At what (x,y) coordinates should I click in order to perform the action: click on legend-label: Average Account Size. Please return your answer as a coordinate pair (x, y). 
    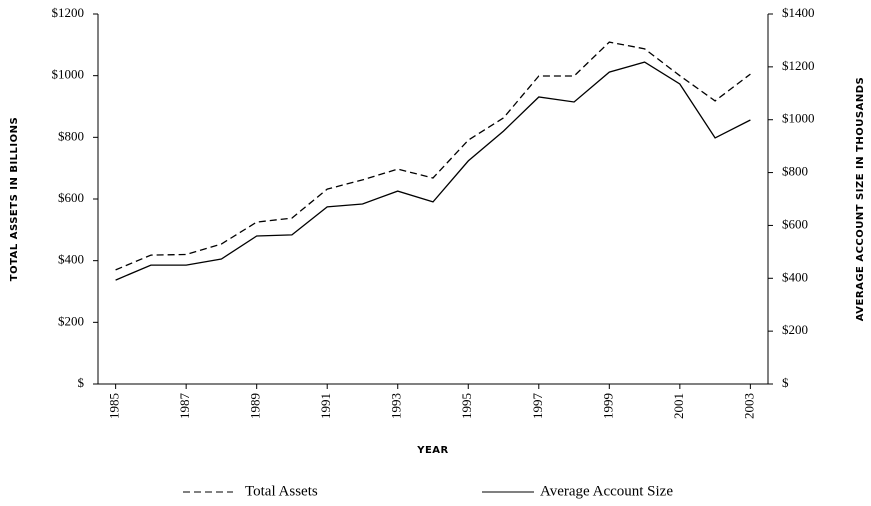
    Looking at the image, I should click on (606, 491).